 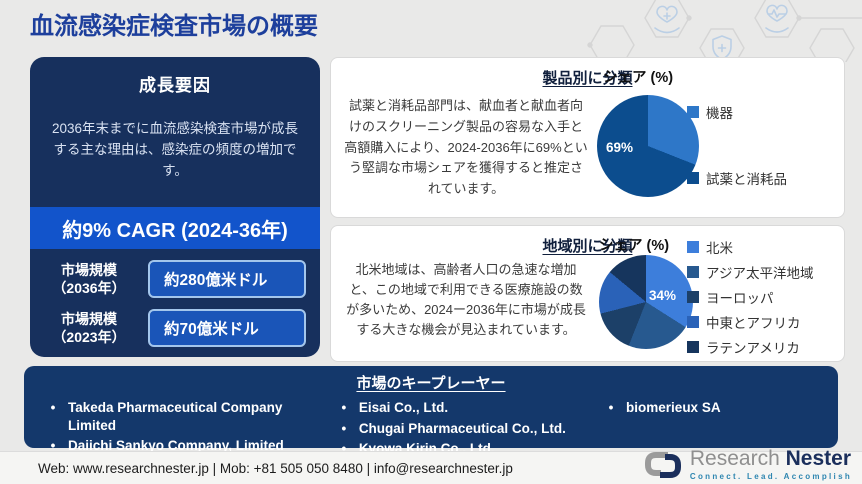 What do you see at coordinates (740, 298) in the screenshot?
I see `legend-label: ヨーロッパ` at bounding box center [740, 298].